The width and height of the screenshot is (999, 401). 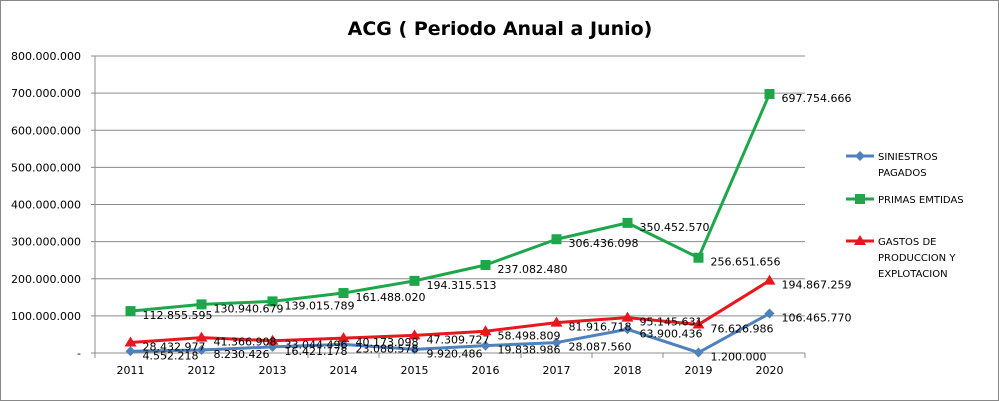 I want to click on x-tick-label: 2012, so click(x=202, y=370).